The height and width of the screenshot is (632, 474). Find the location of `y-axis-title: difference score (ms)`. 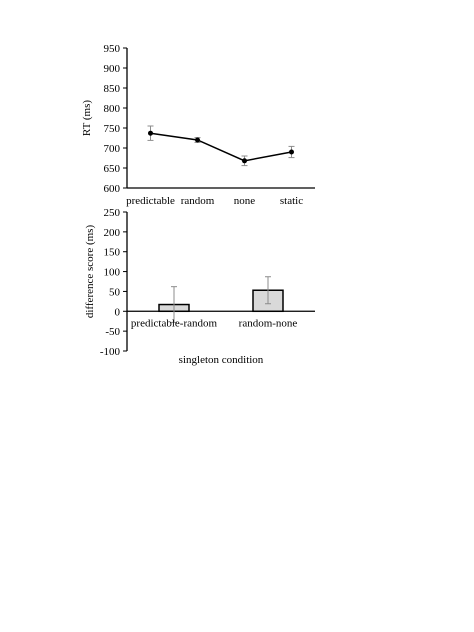

y-axis-title: difference score (ms) is located at coordinates (90, 272).